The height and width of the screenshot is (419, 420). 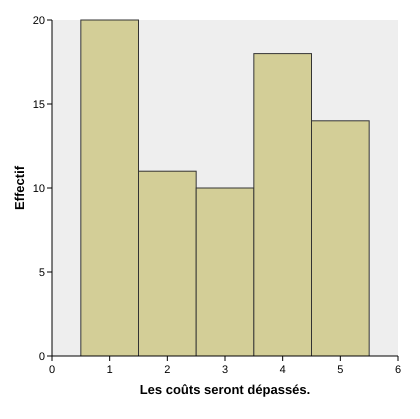 What do you see at coordinates (38, 105) in the screenshot?
I see `y-tick-label: 15` at bounding box center [38, 105].